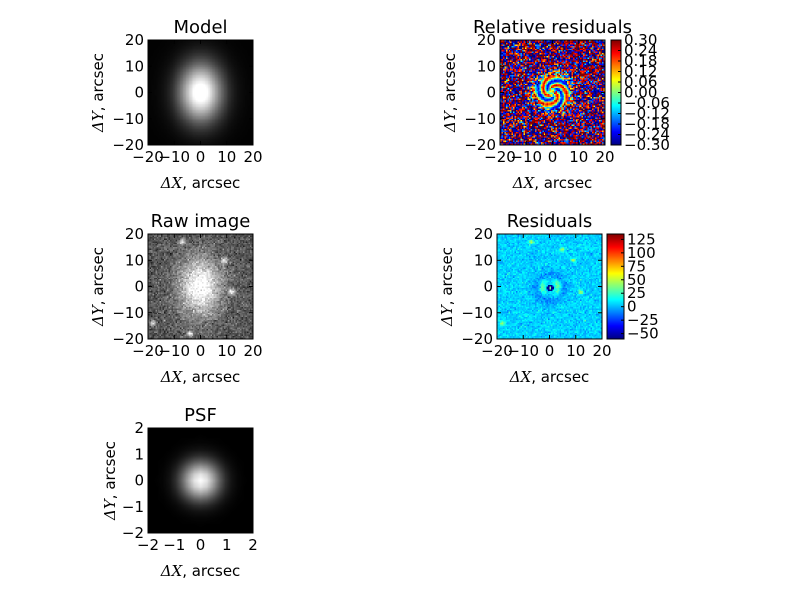  What do you see at coordinates (640, 51) in the screenshot?
I see `colorbar-tick-label: 0.24` at bounding box center [640, 51].